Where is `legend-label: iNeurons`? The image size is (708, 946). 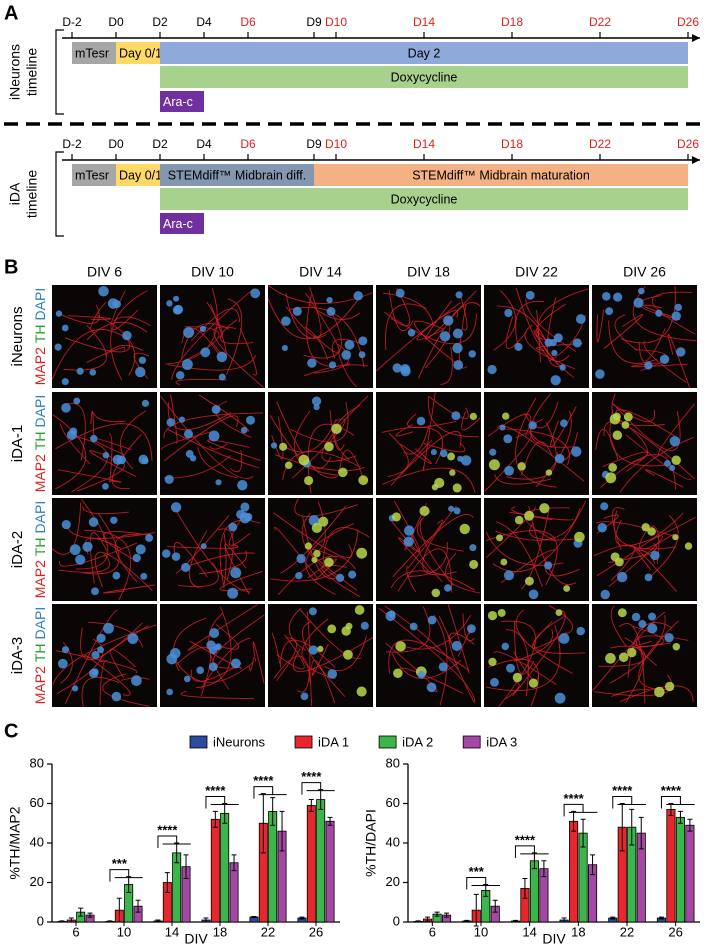
legend-label: iNeurons is located at coordinates (239, 741).